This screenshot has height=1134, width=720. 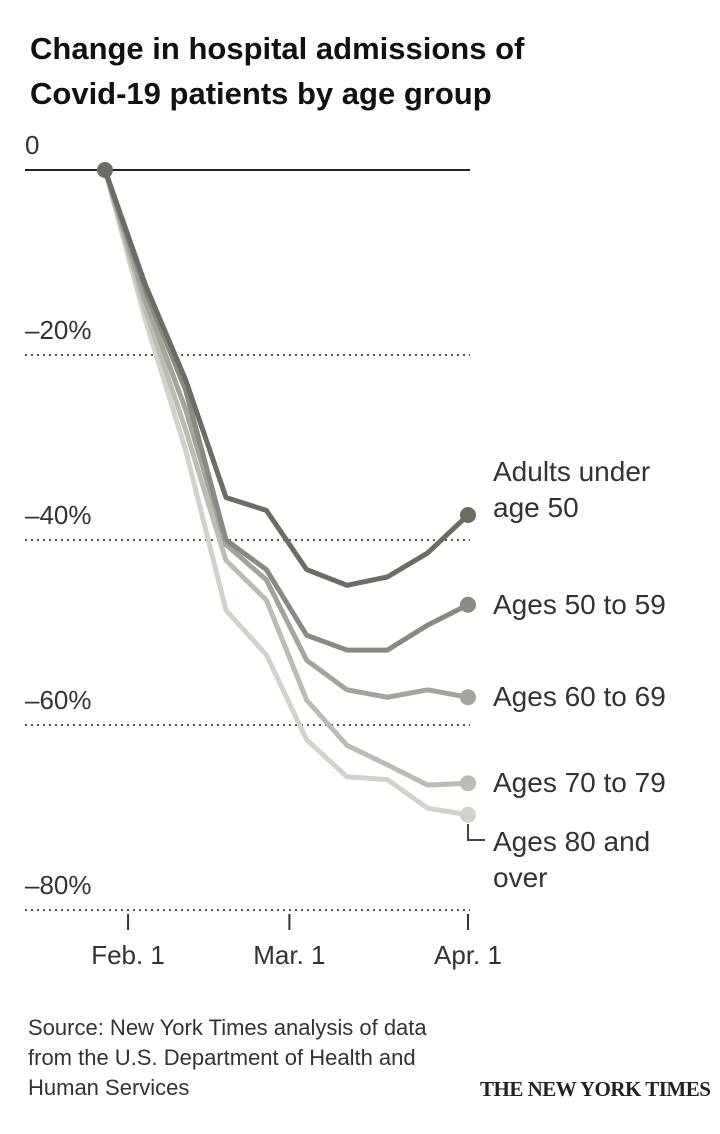 I want to click on start-dot, so click(x=105, y=170).